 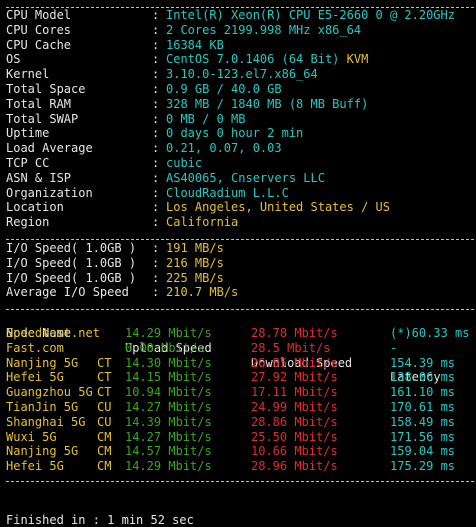 I want to click on download-speed: 28.78 Mbit/s, so click(x=294, y=332).